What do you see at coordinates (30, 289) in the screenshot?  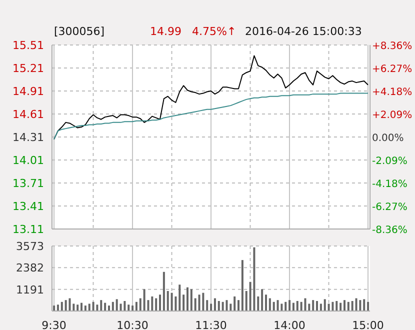 I see `y-tick-label: 1191` at bounding box center [30, 289].